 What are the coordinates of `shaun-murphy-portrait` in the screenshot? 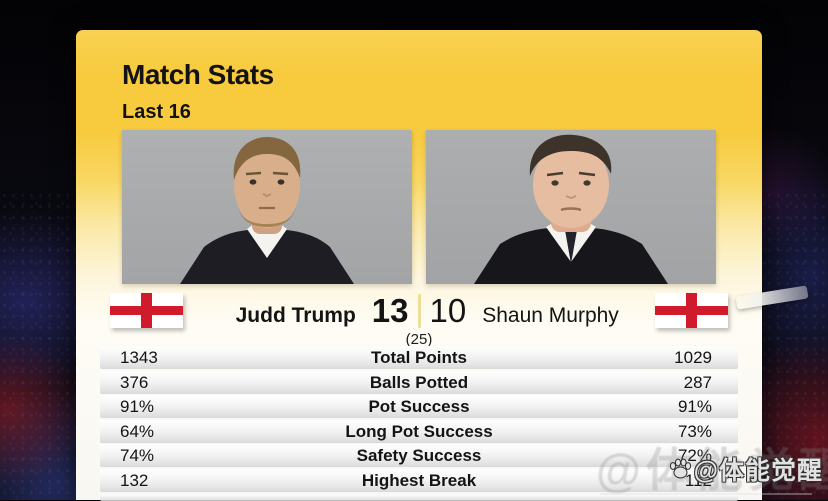 It's located at (571, 207).